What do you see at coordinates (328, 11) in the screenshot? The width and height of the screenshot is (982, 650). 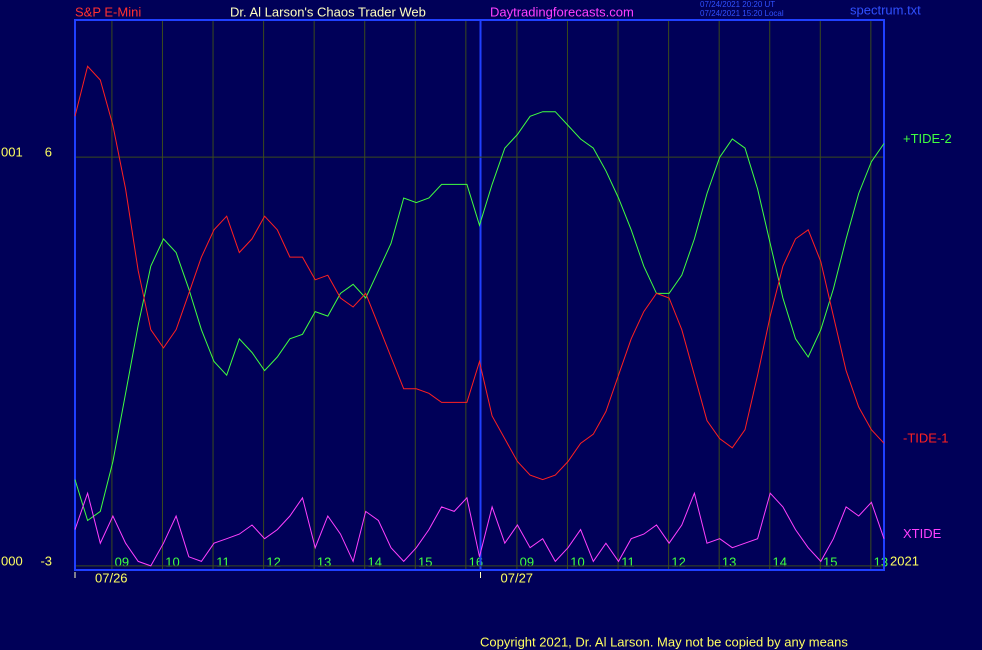 I see `chart-title: Dr. Al Larson's Chaos Trader Web` at bounding box center [328, 11].